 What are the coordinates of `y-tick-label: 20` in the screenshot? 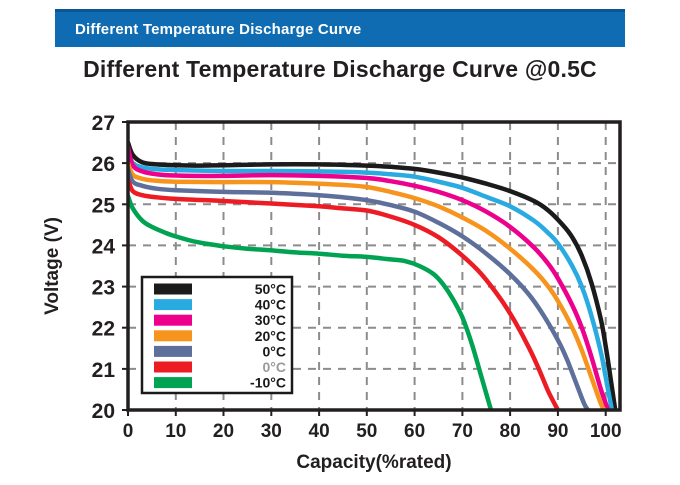 It's located at (103, 411).